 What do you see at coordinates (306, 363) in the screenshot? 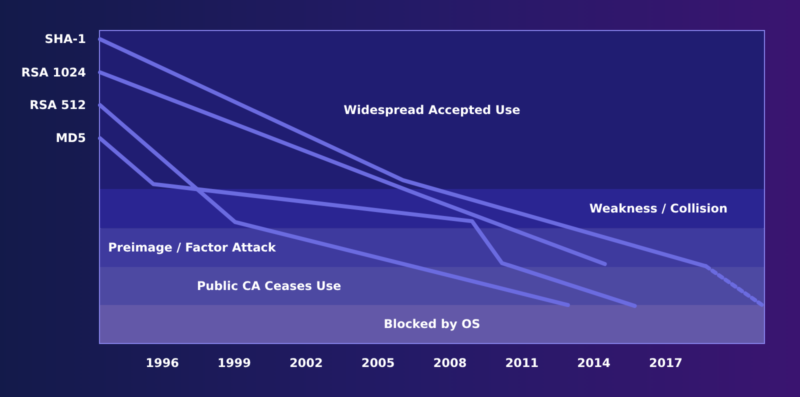
I see `x-tick-label: 2002` at bounding box center [306, 363].